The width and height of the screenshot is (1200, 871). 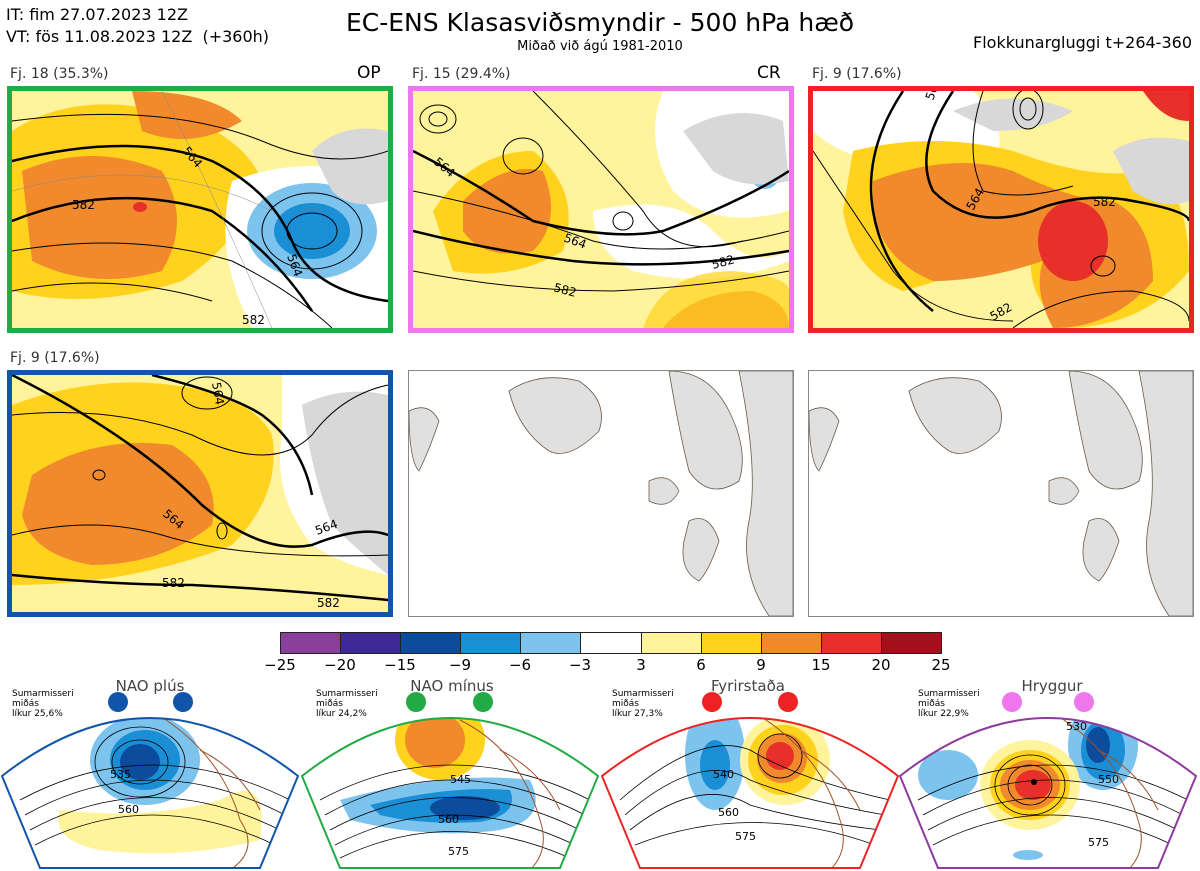 I want to click on colorbar-tick: 15, so click(x=821, y=665).